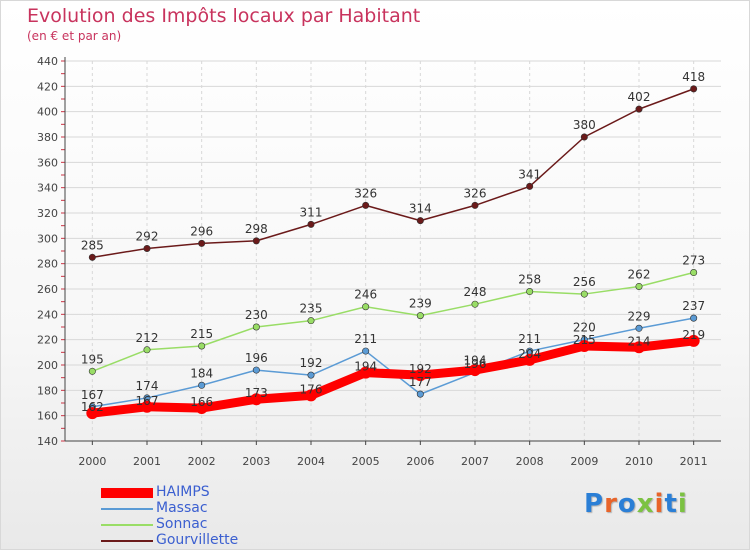 The image size is (750, 550). Describe the element at coordinates (47, 86) in the screenshot. I see `y-tick-label: 420` at that location.